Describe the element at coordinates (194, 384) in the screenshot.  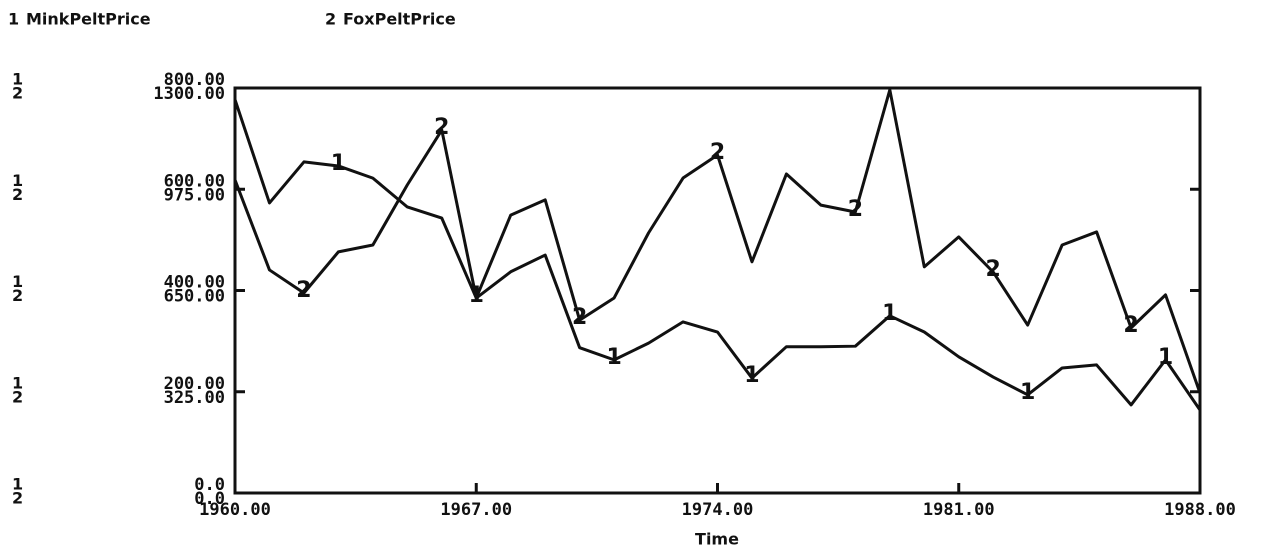
I see `y-tick-label: 200.00` at that location.